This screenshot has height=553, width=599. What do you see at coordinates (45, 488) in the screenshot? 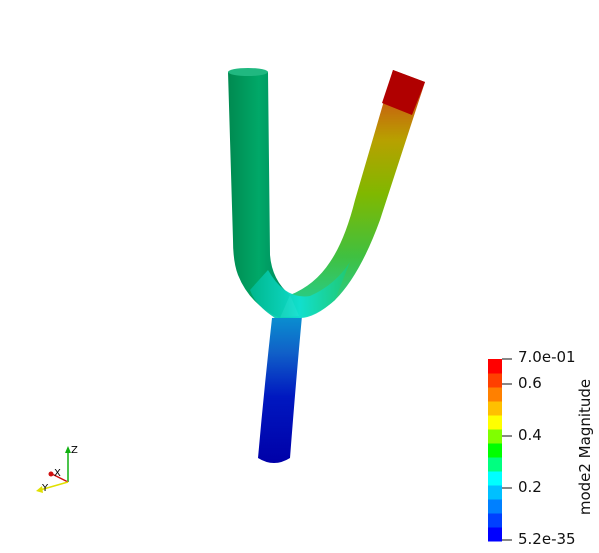
I see `y-axis-label: Y` at bounding box center [45, 488].